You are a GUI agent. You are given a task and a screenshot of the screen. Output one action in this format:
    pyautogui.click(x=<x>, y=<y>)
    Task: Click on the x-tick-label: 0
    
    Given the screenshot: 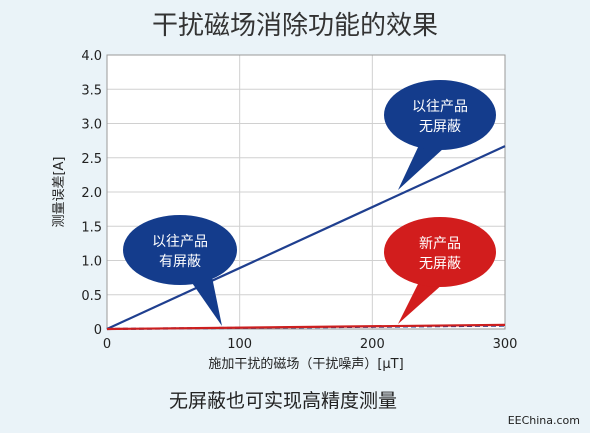 What is the action you would take?
    pyautogui.click(x=107, y=344)
    